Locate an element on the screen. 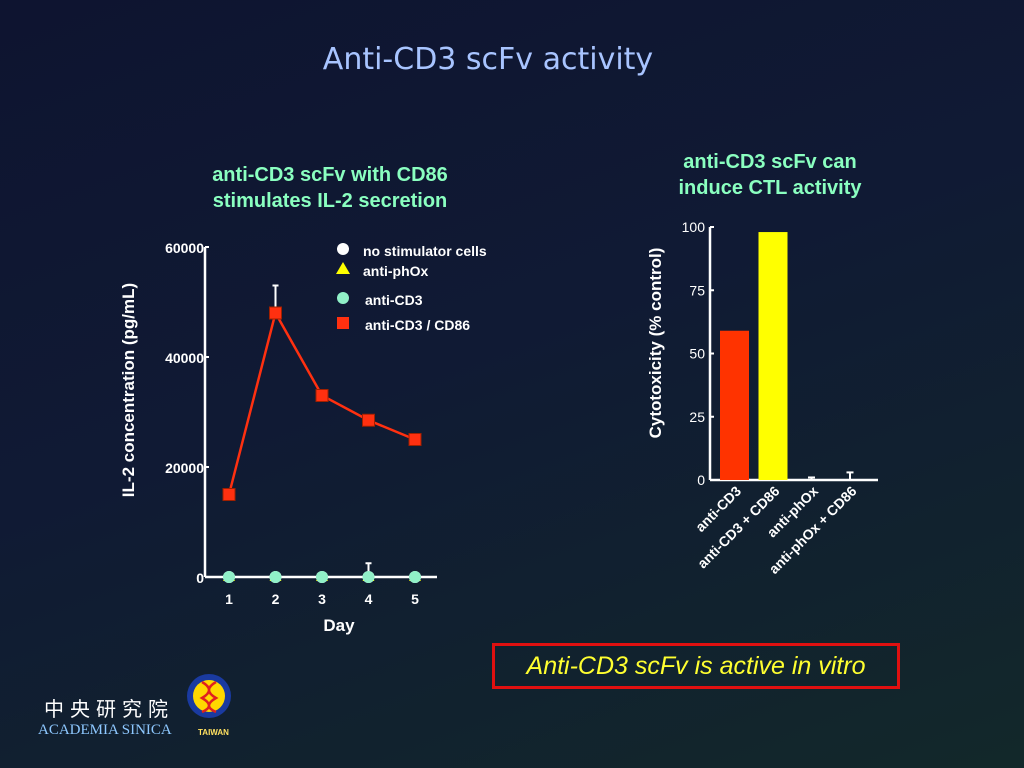 This screenshot has width=1024, height=768. institute-seal-icon is located at coordinates (209, 696).